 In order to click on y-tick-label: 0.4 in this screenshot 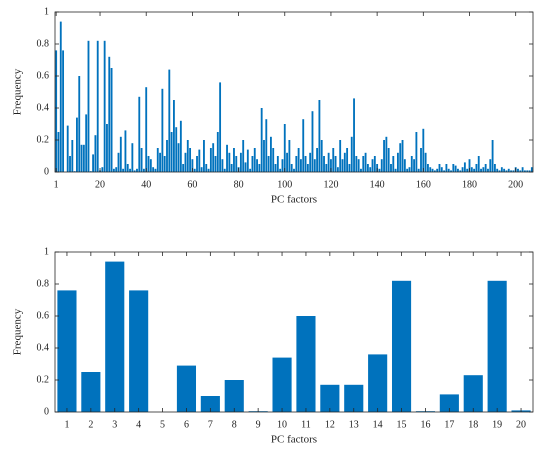, I will do `click(43, 347)`.